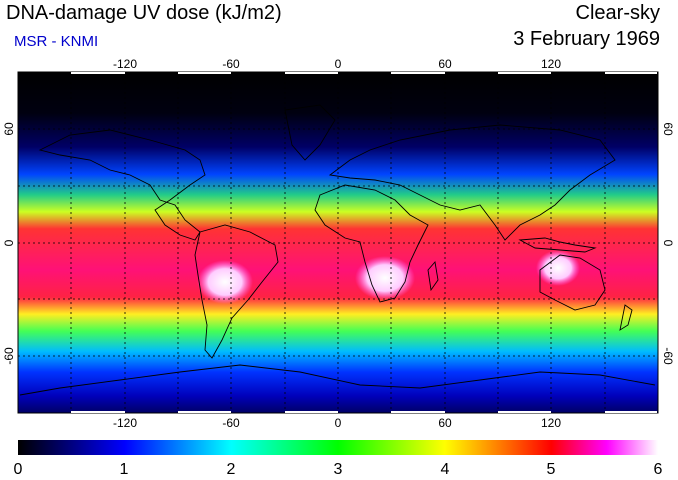 Image resolution: width=678 pixels, height=480 pixels. I want to click on lon-tick-top-e60: 60, so click(445, 64).